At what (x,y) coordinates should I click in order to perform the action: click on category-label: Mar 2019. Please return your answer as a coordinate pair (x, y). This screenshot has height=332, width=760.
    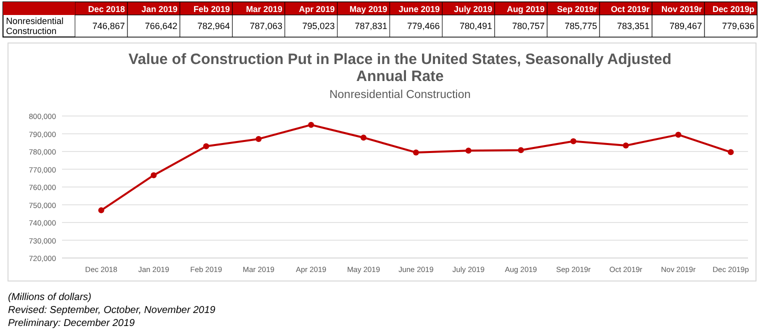
    Looking at the image, I should click on (264, 9).